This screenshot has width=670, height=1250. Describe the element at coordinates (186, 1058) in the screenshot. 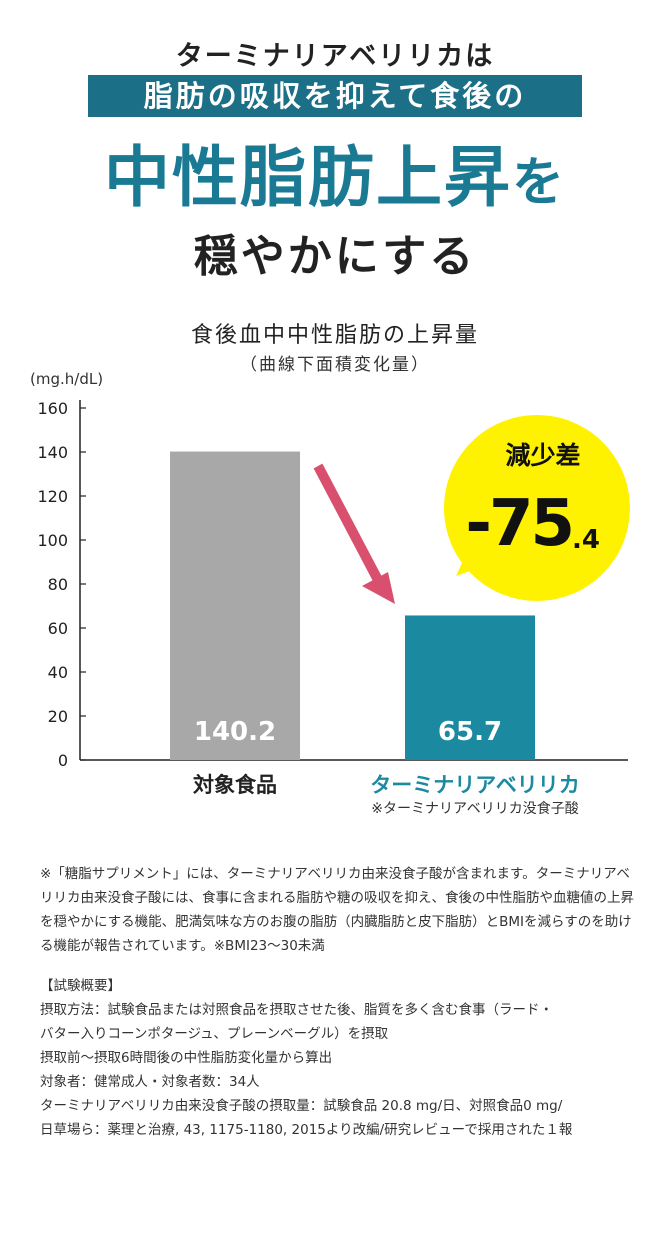

I see `study-outline-line: 摂取前〜摂取6時間後の中性脂肪変化量から算出` at that location.